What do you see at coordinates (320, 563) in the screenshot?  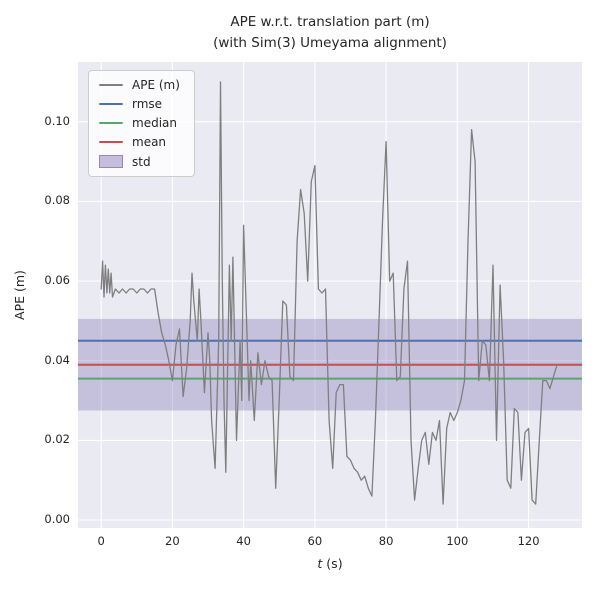 I see `x-axis-label-variable: t` at bounding box center [320, 563].